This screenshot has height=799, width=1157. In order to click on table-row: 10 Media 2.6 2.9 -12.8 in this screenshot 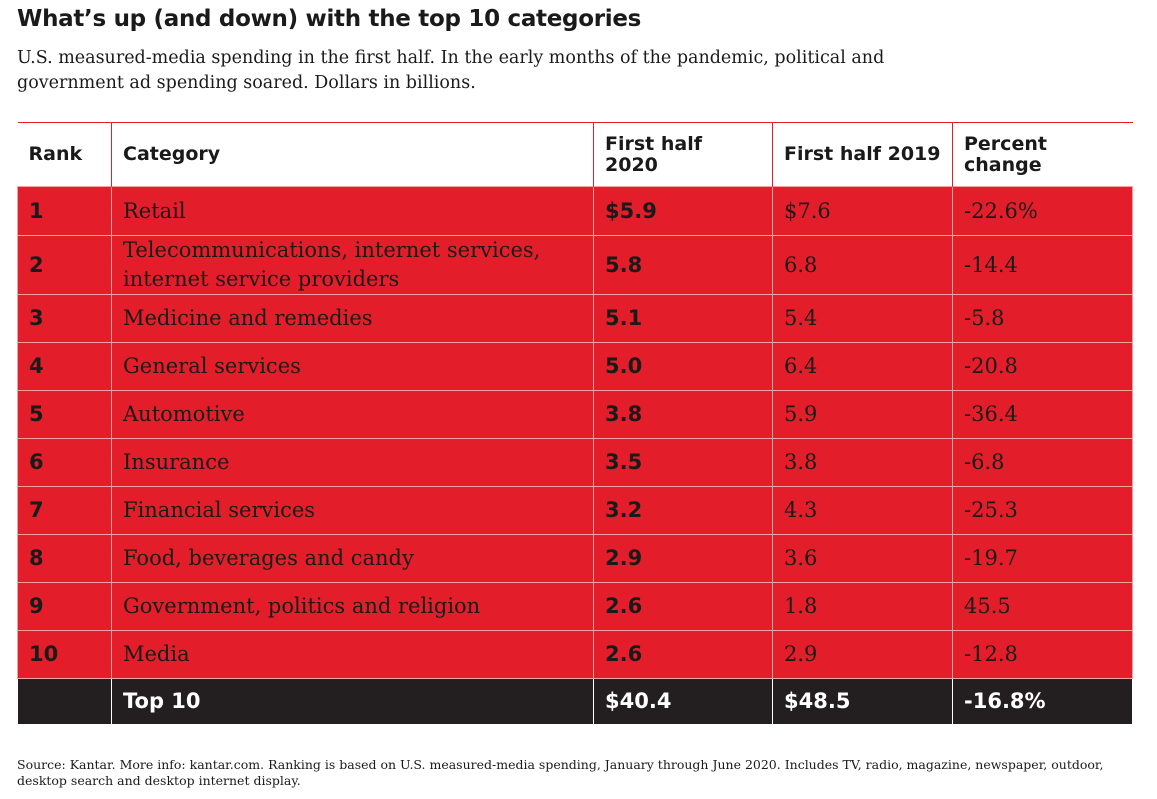, I will do `click(575, 654)`.